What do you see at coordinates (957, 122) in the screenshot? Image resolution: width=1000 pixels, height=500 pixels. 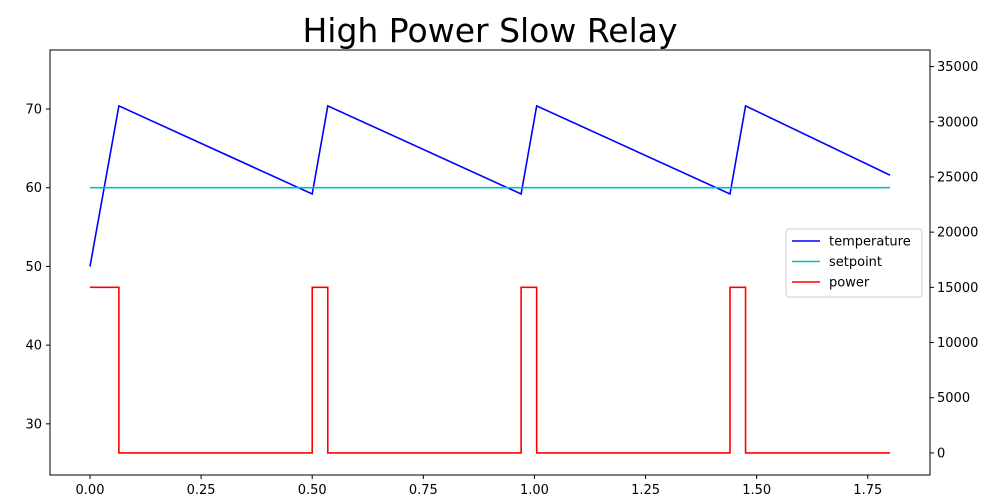 I see `y-right-tick-label: 30000` at bounding box center [957, 122].